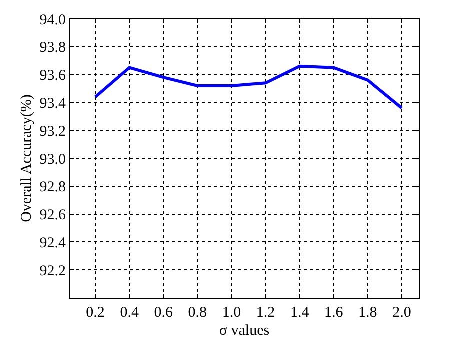 This screenshot has height=348, width=459. What do you see at coordinates (53, 20) in the screenshot?
I see `y-tick-label: 94.0` at bounding box center [53, 20].